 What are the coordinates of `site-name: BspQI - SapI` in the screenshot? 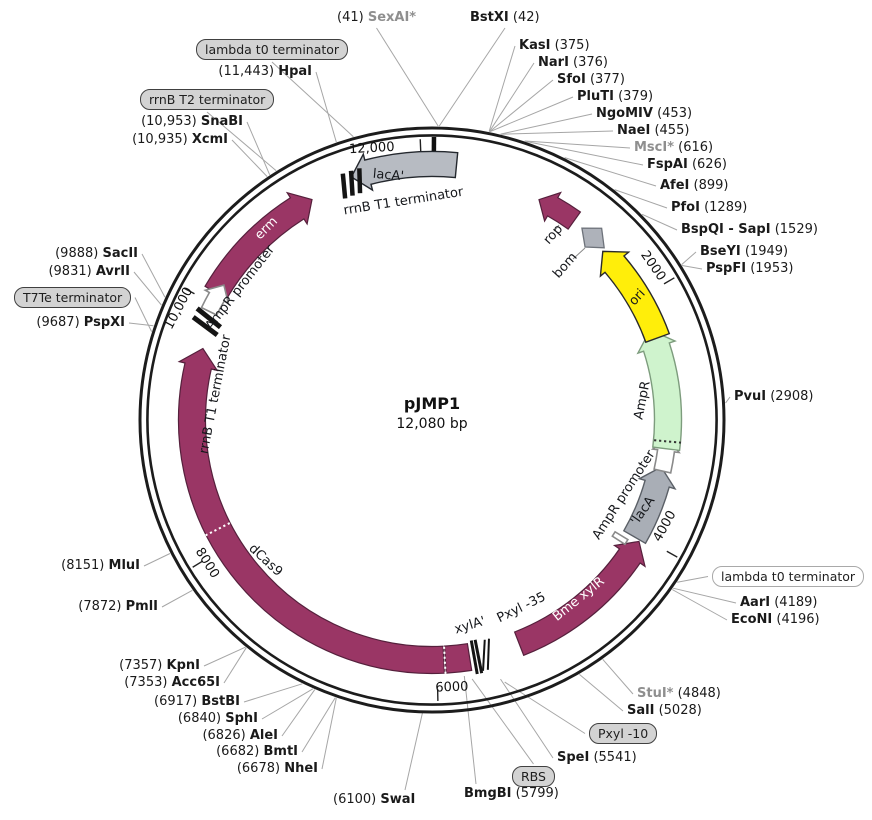 It's located at (726, 229).